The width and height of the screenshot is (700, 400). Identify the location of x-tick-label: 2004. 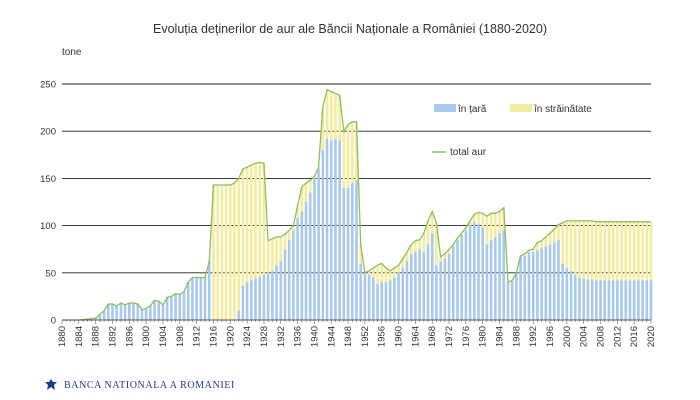
(584, 336).